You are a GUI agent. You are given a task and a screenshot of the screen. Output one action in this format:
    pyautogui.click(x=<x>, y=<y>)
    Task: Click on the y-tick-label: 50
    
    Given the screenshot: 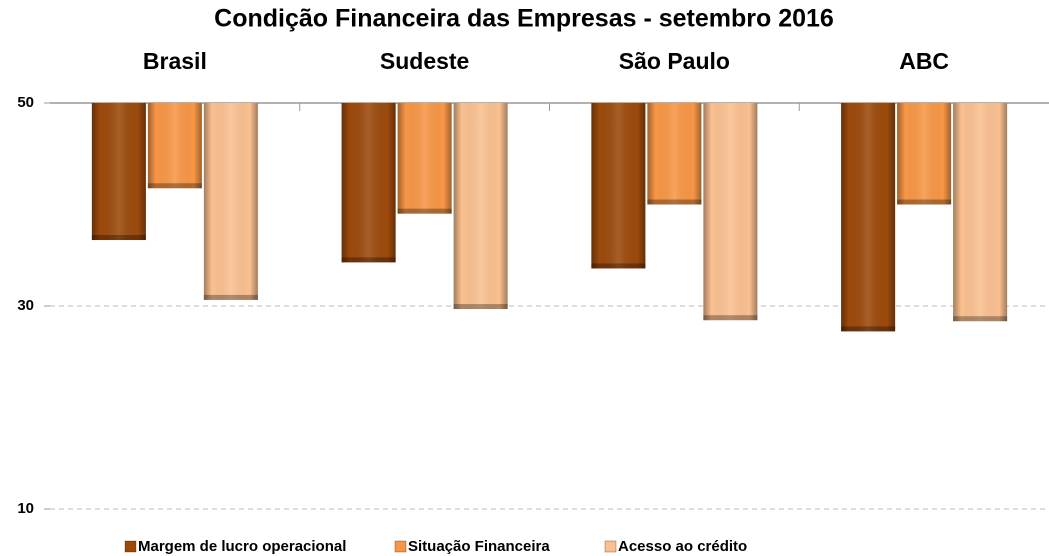 What is the action you would take?
    pyautogui.click(x=25, y=102)
    